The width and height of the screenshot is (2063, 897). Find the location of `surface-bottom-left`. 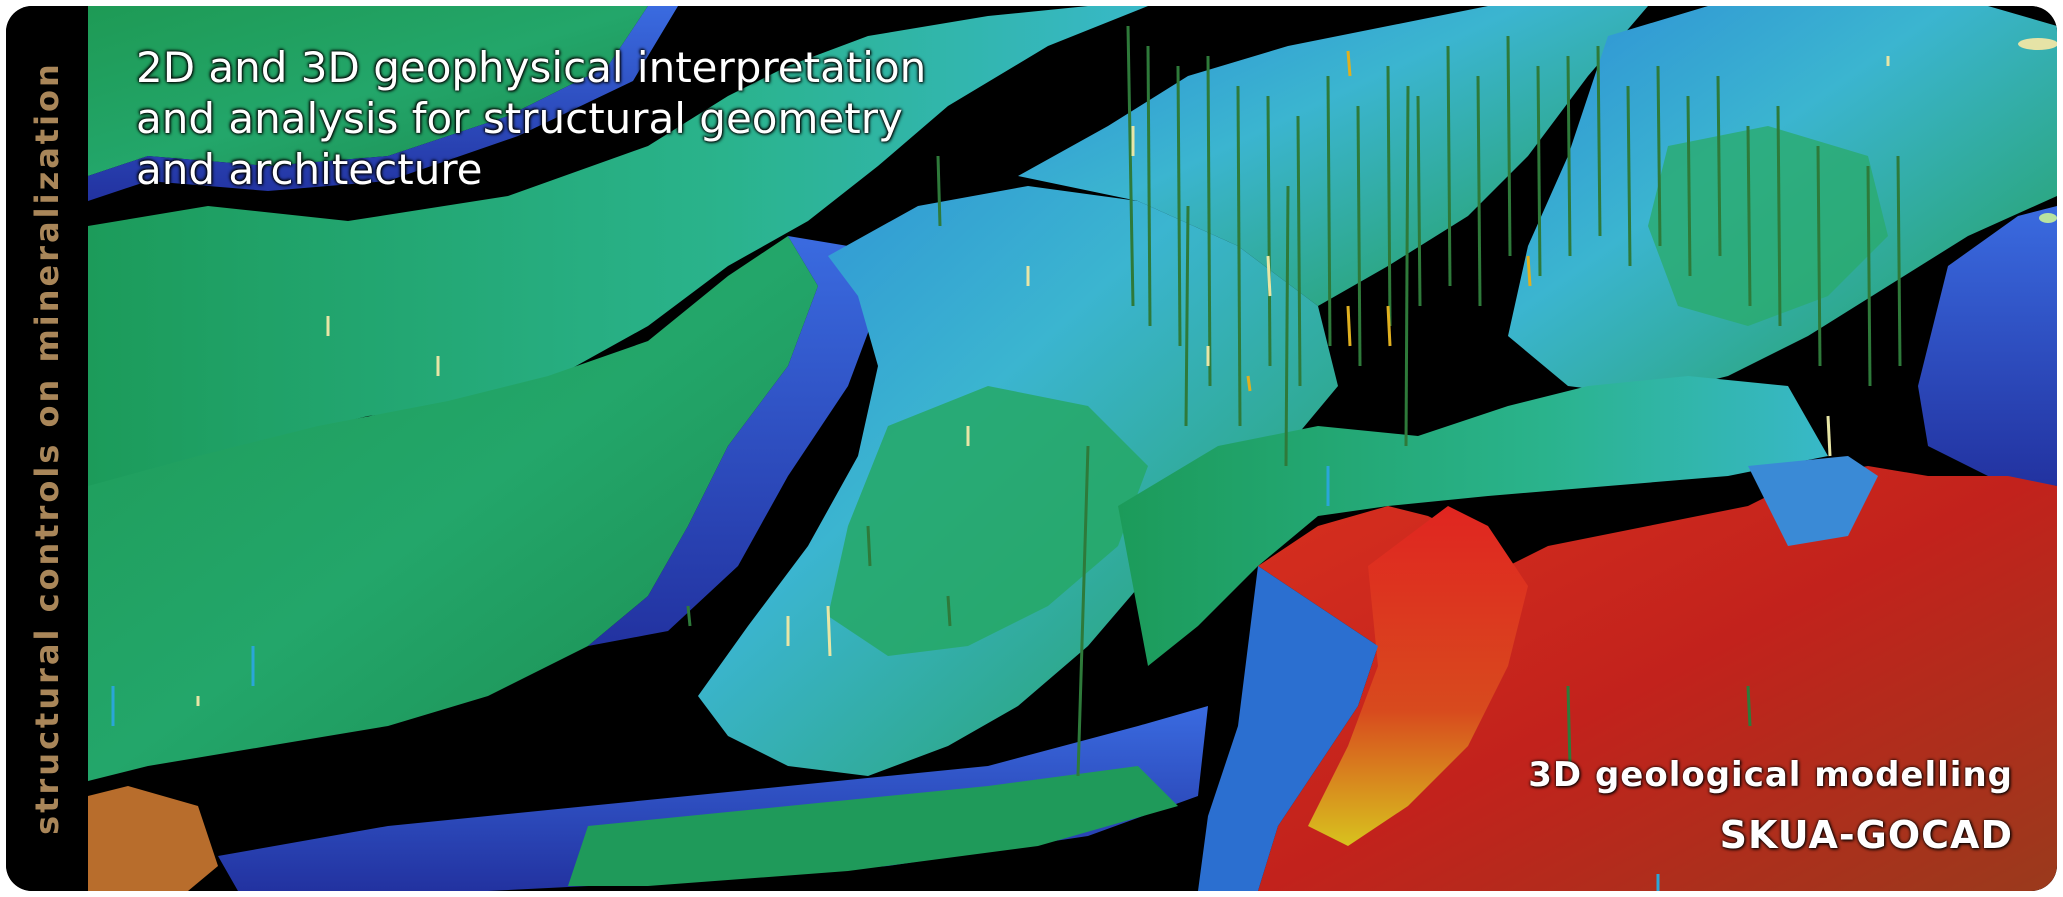

surface-bottom-left is located at coordinates (153, 838).